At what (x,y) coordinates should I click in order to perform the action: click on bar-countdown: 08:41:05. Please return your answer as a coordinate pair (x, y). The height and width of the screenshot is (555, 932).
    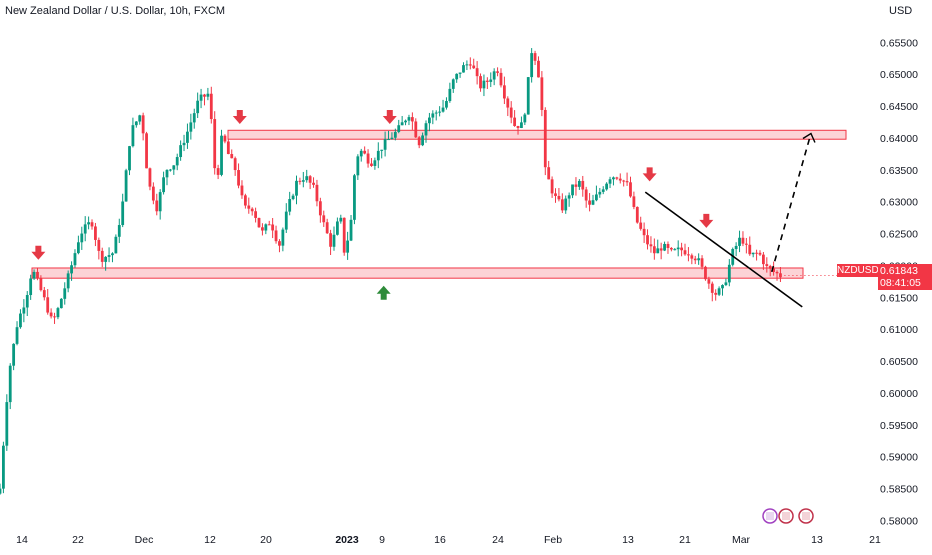
    Looking at the image, I should click on (900, 283).